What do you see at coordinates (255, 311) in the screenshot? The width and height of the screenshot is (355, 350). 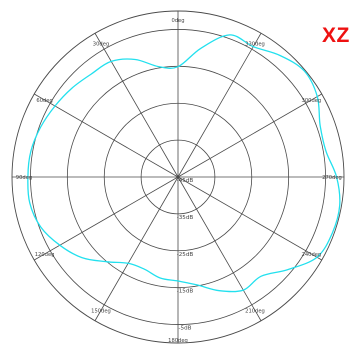 I see `angle-tick-label-210: 210deg` at bounding box center [255, 311].